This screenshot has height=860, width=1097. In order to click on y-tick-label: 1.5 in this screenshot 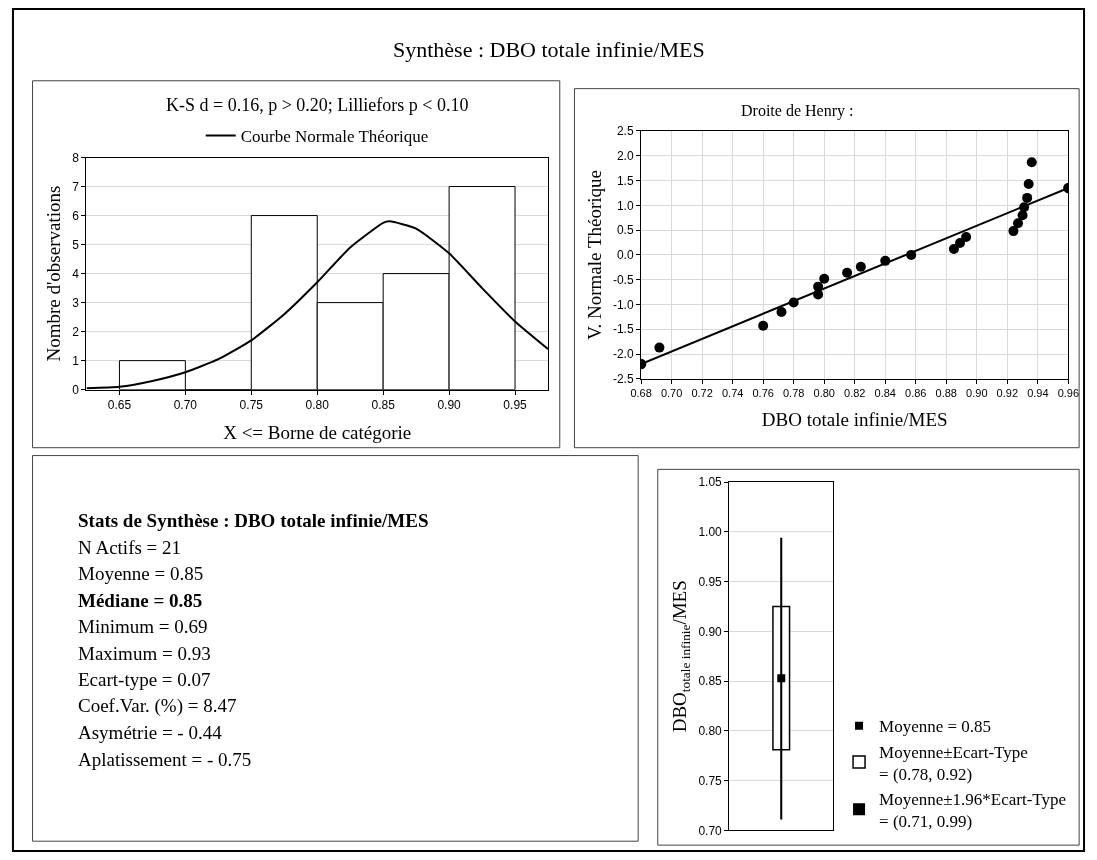, I will do `click(625, 180)`.